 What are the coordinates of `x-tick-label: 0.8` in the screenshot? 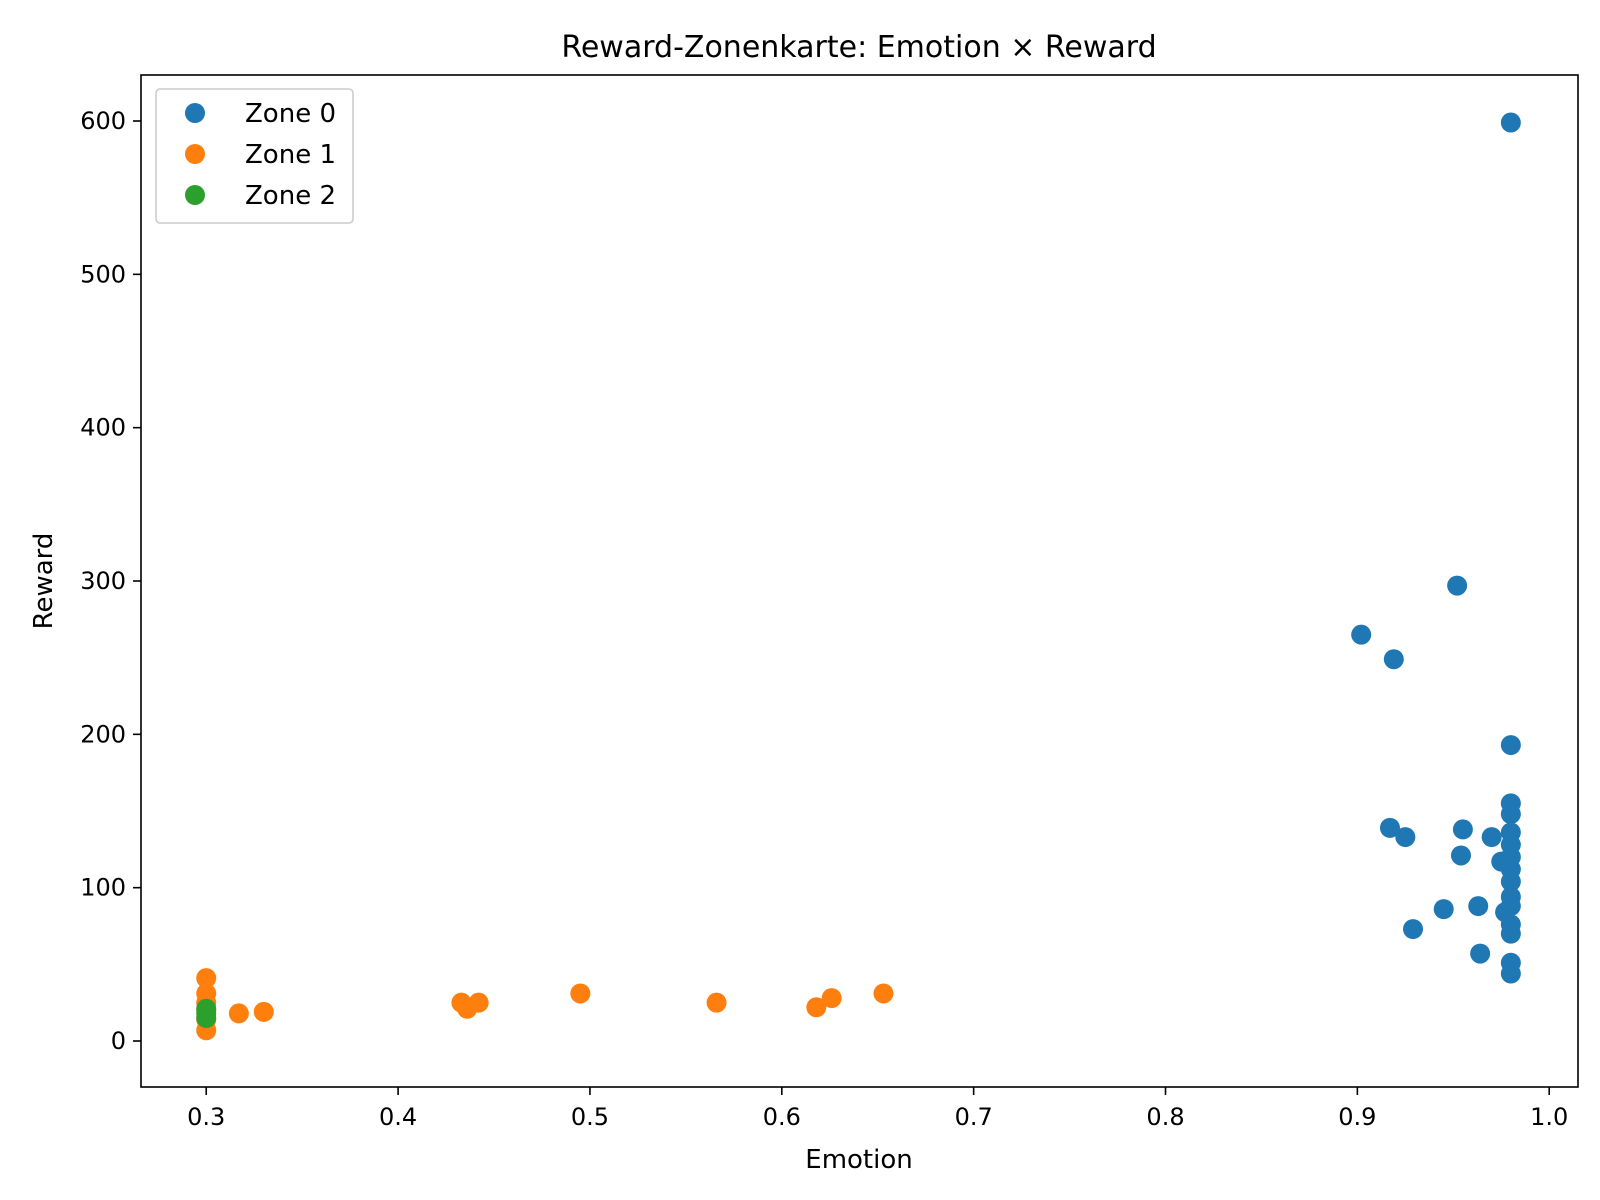 It's located at (1165, 1117).